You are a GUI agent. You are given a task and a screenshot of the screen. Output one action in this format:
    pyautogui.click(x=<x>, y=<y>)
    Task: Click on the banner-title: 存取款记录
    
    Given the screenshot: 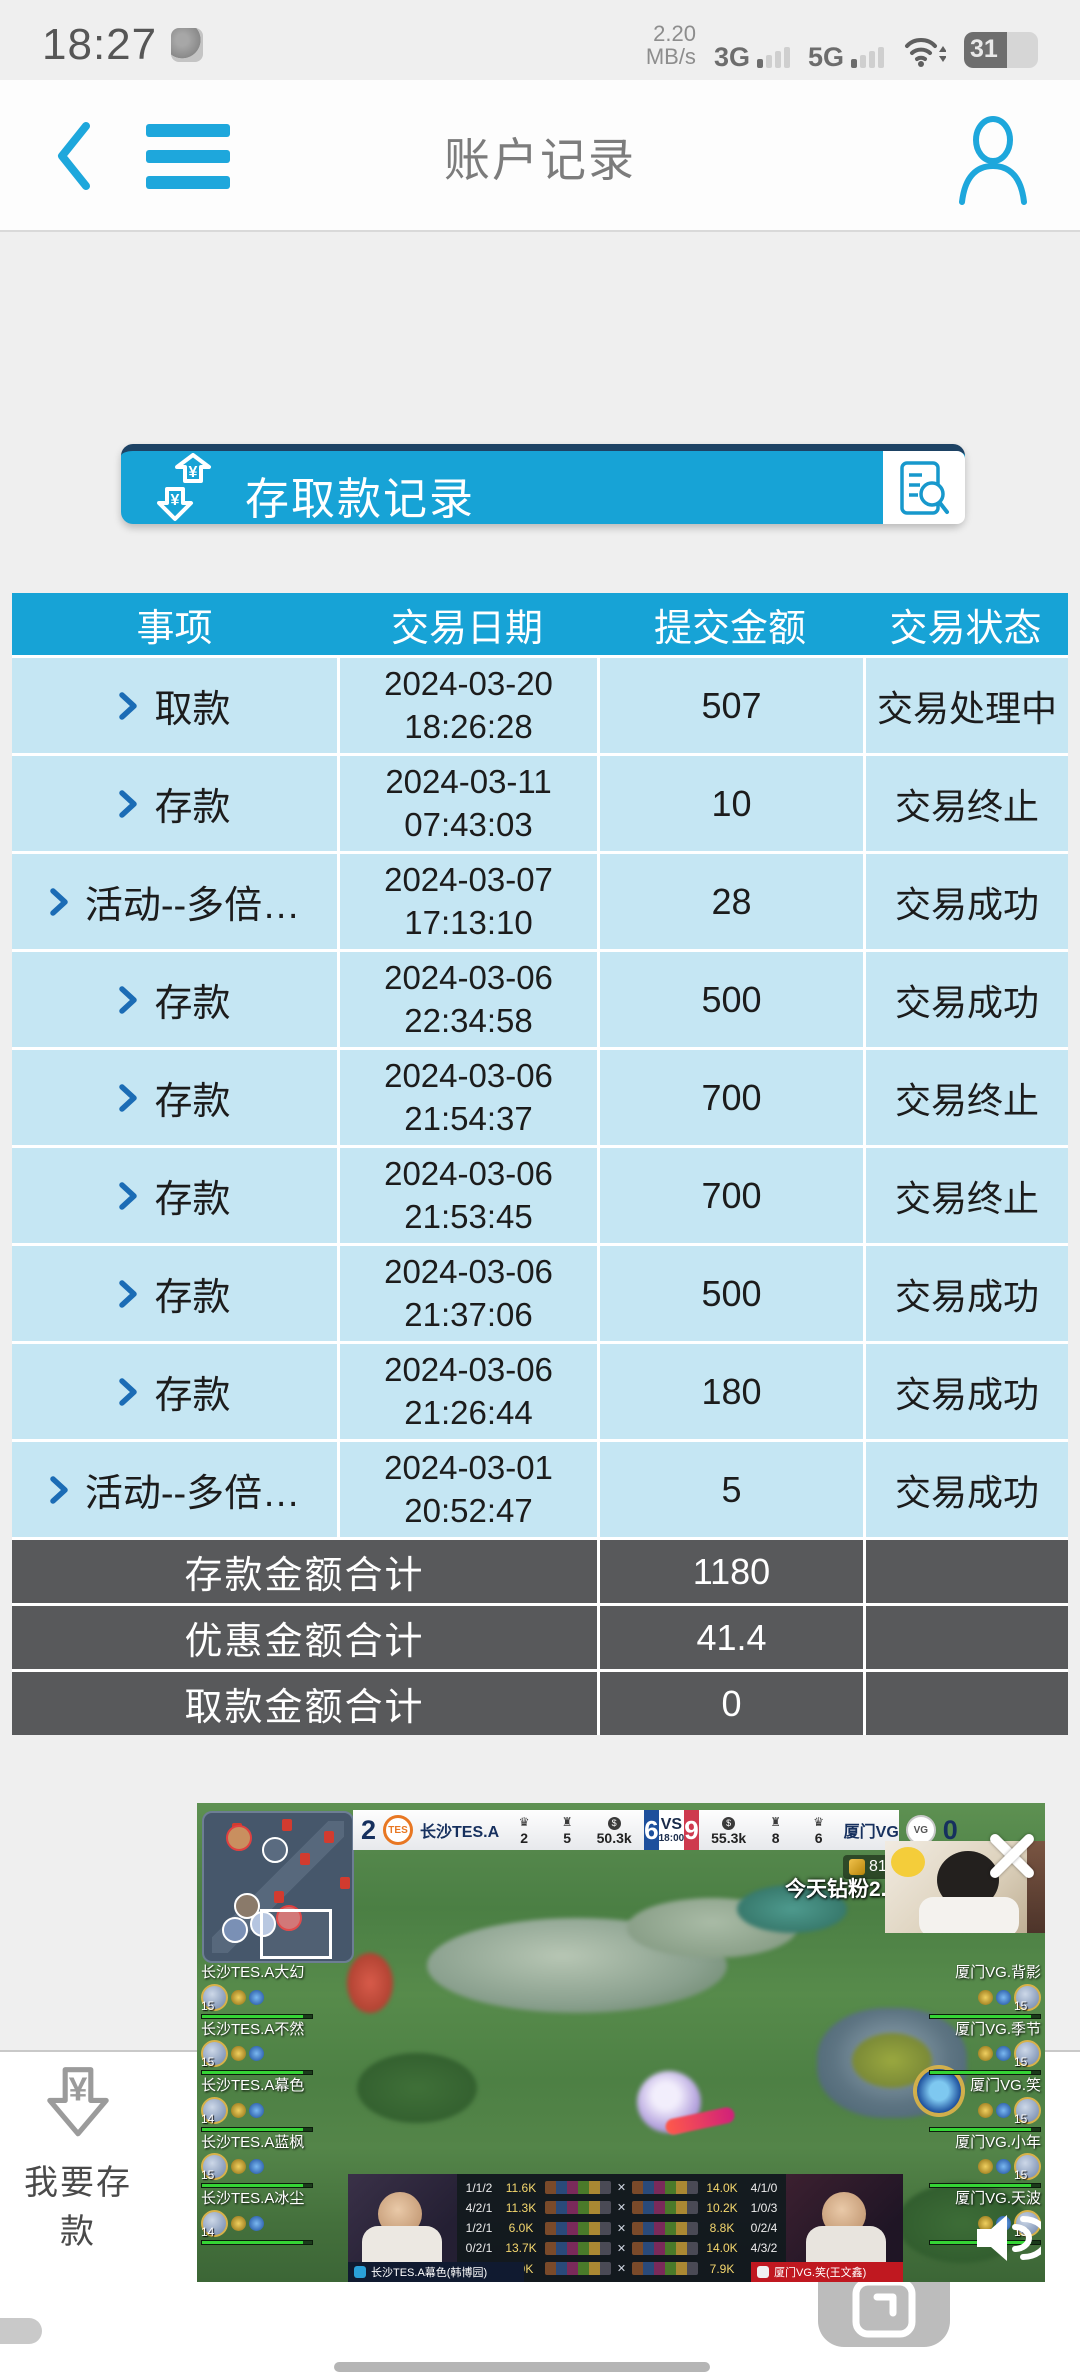 What is the action you would take?
    pyautogui.click(x=360, y=499)
    